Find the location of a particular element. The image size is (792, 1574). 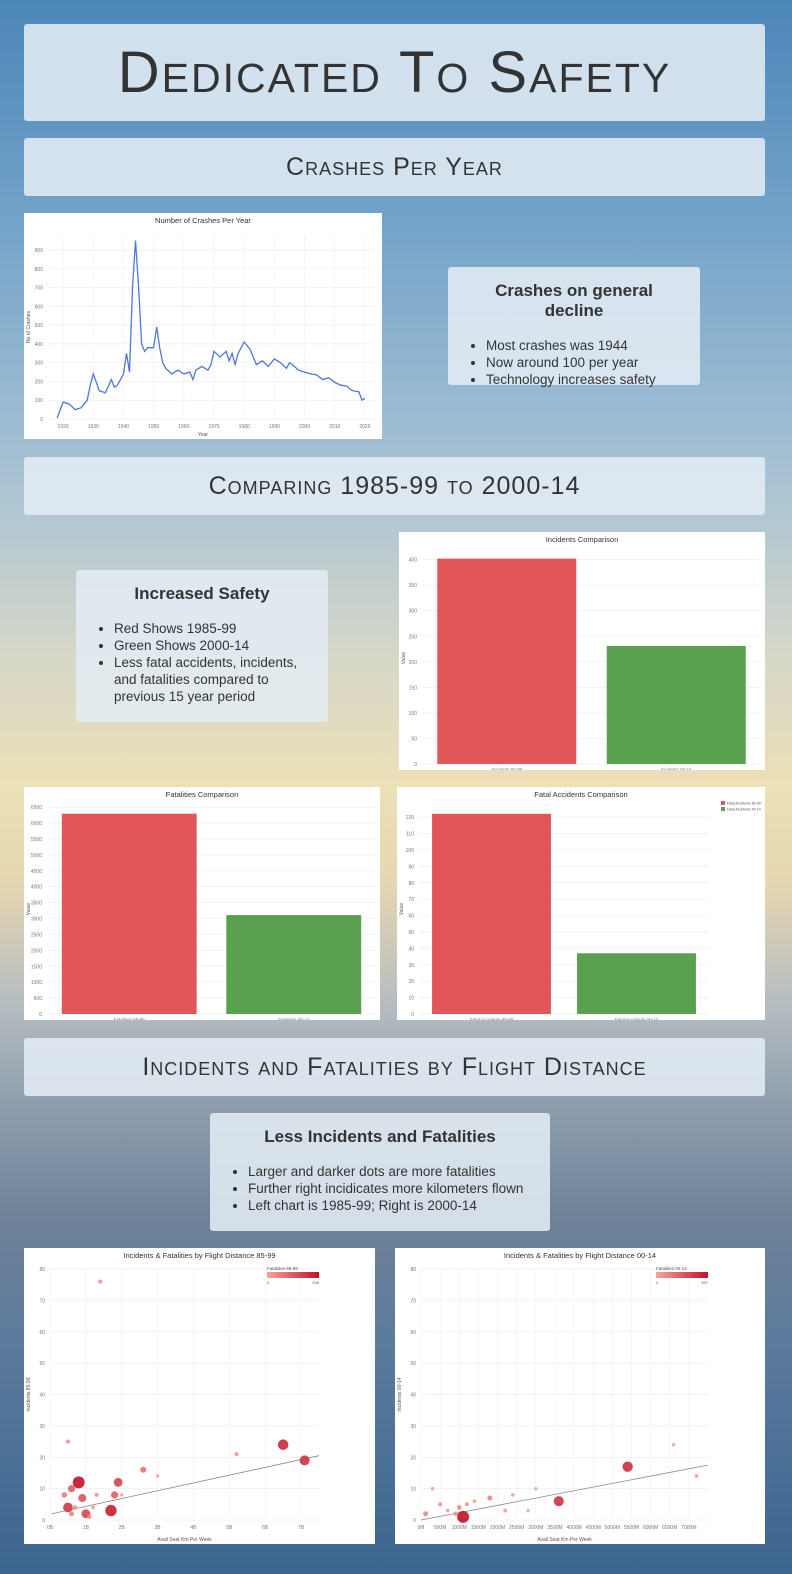

x-tick-label: 1920 is located at coordinates (63, 427).